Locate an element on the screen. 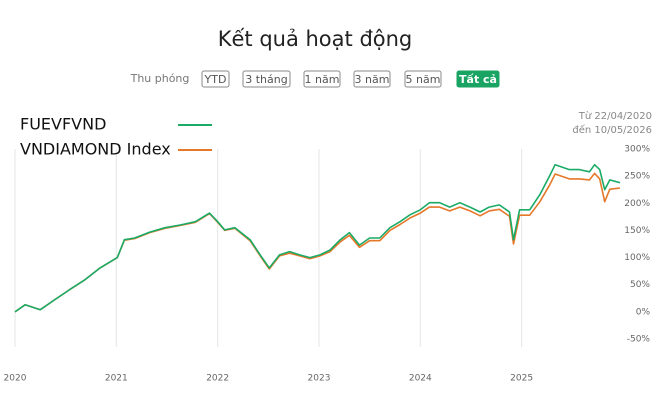  zoom-button: Tất cả is located at coordinates (478, 79).